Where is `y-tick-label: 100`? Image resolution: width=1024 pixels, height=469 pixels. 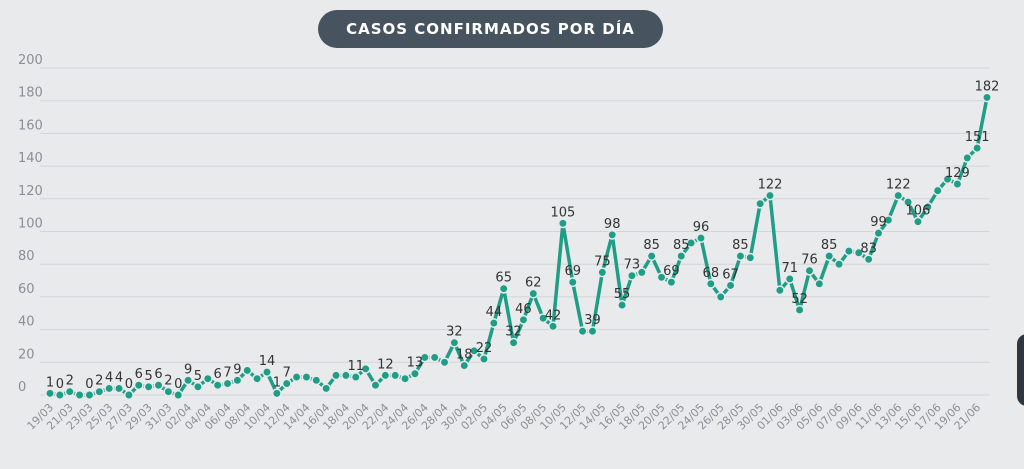 y-tick-label: 100 is located at coordinates (30, 224).